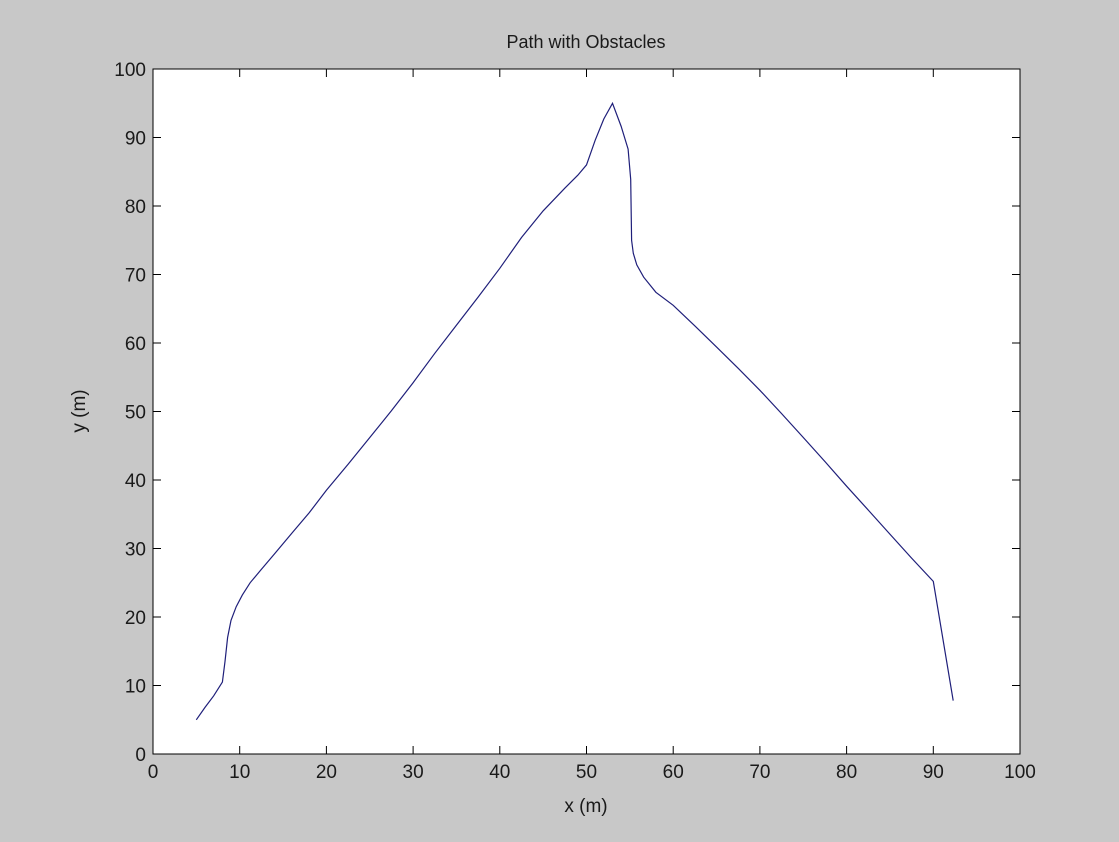  I want to click on y-tick-label: 0, so click(140, 755).